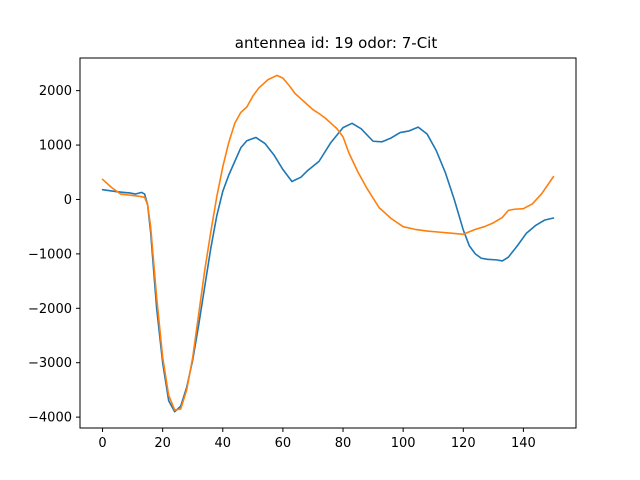 This screenshot has height=480, width=640. I want to click on y-axis-ticks: −4000 −3000 −2000 −1000 0 1000 2000, so click(54, 255).